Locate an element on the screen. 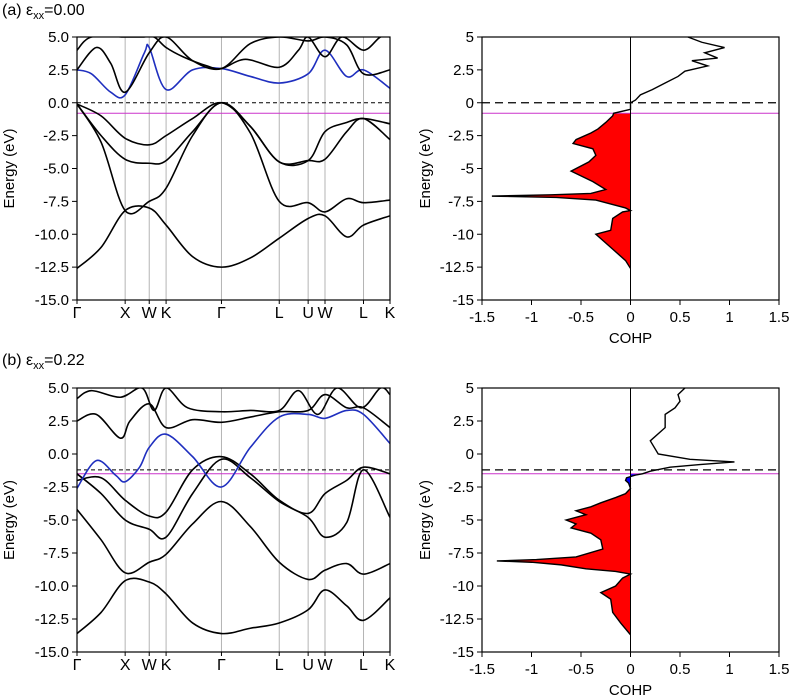 The width and height of the screenshot is (792, 699). panel-a-label: (a) εxx=0.00 is located at coordinates (43, 12).